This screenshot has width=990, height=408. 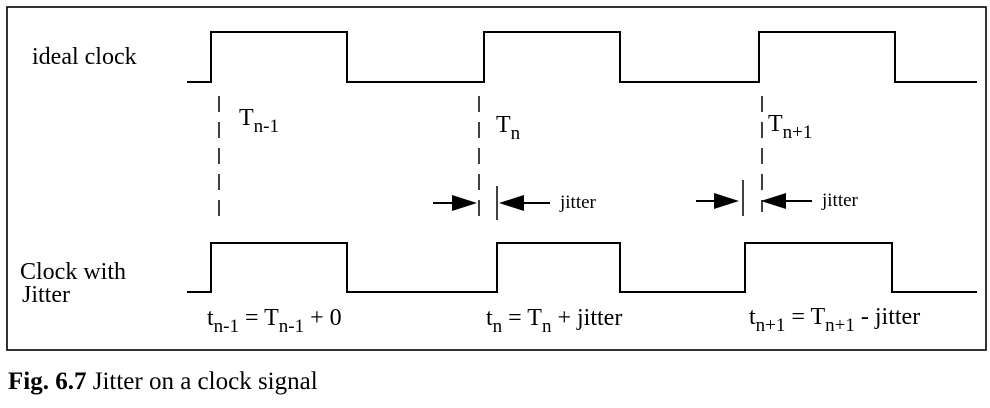 I want to click on jitter-clock-waveform, so click(x=582, y=267).